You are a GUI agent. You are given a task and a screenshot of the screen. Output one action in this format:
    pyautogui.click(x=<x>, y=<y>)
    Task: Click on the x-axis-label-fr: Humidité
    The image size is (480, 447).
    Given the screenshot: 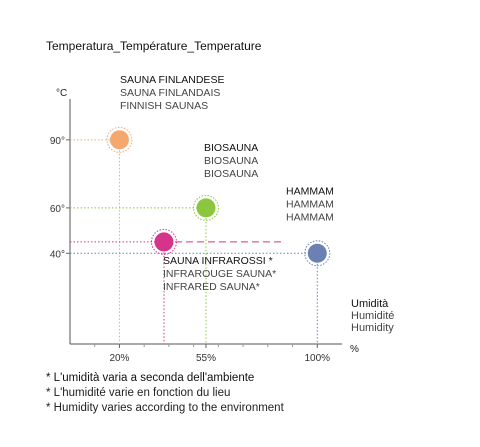 What is the action you would take?
    pyautogui.click(x=372, y=316)
    